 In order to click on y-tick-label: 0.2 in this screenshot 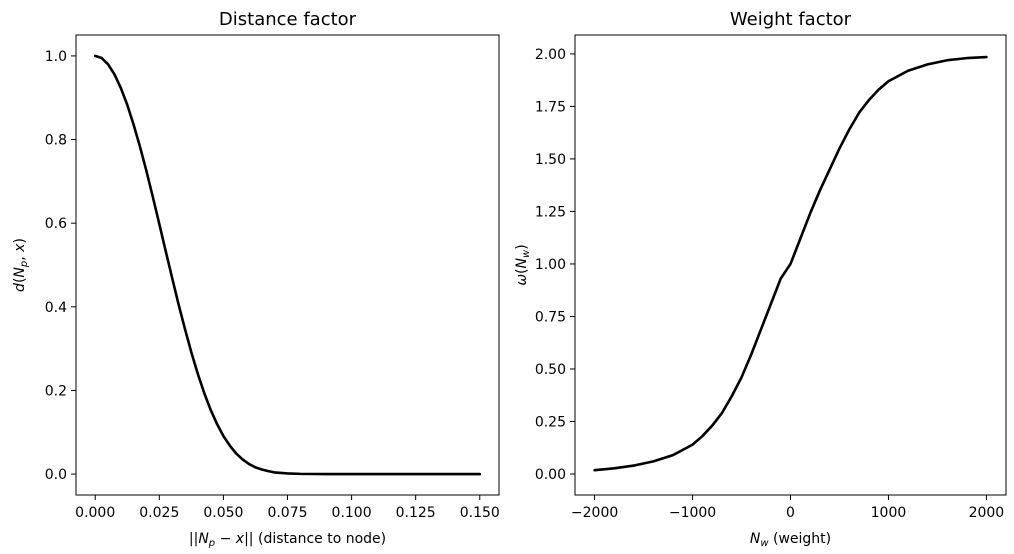, I will do `click(56, 391)`.